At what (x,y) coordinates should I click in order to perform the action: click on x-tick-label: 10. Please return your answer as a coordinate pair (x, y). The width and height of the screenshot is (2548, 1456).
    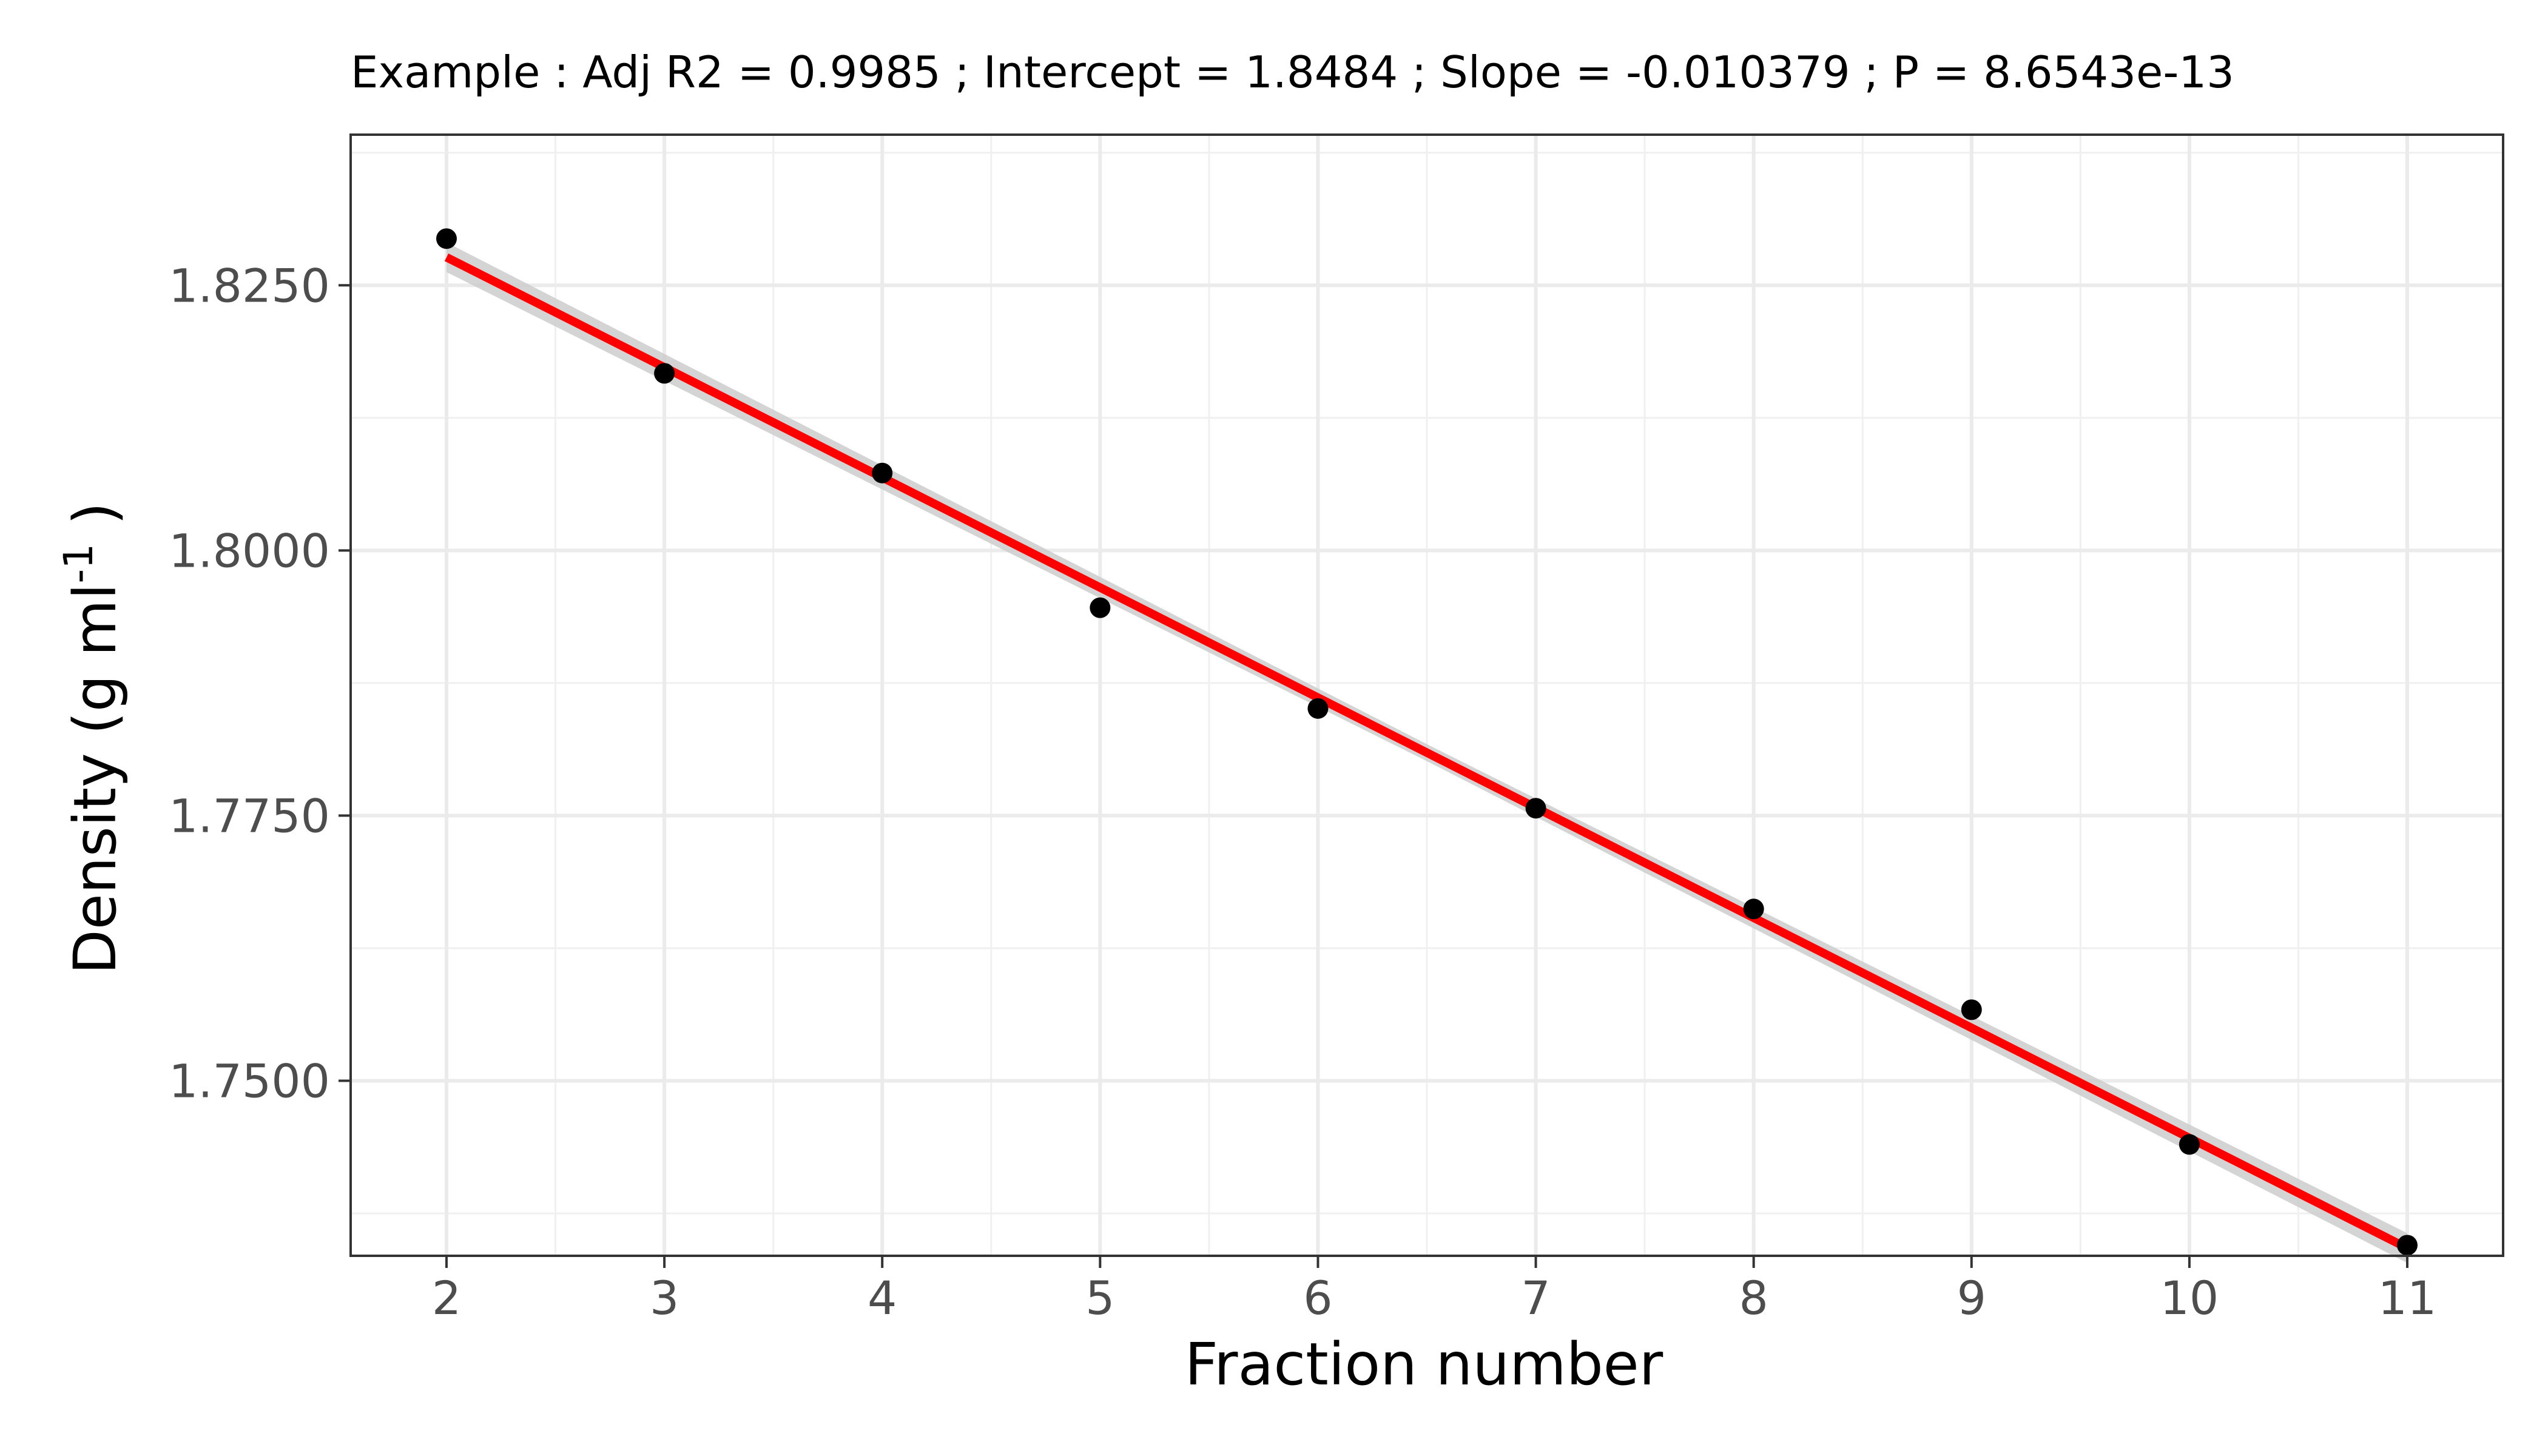
    Looking at the image, I should click on (2189, 1298).